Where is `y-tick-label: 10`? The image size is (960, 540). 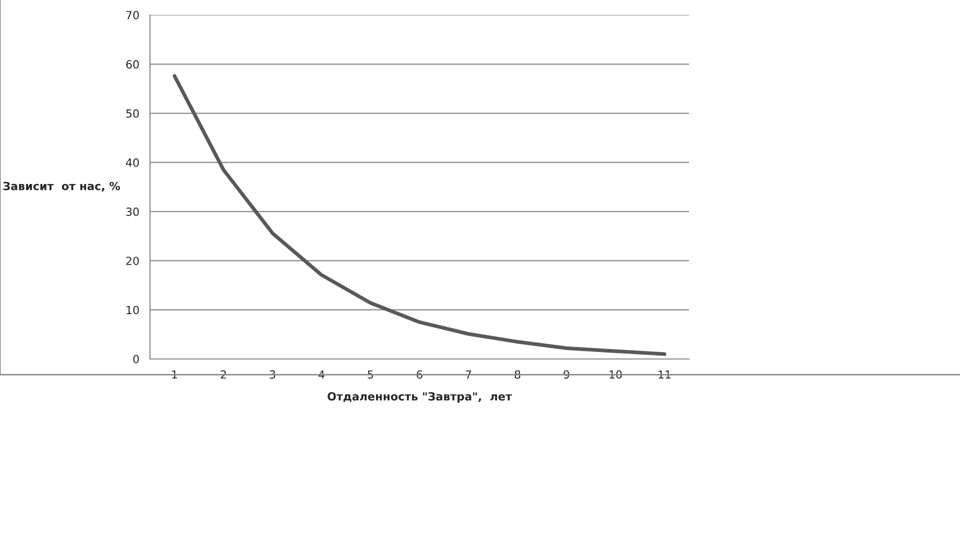
y-tick-label: 10 is located at coordinates (132, 310).